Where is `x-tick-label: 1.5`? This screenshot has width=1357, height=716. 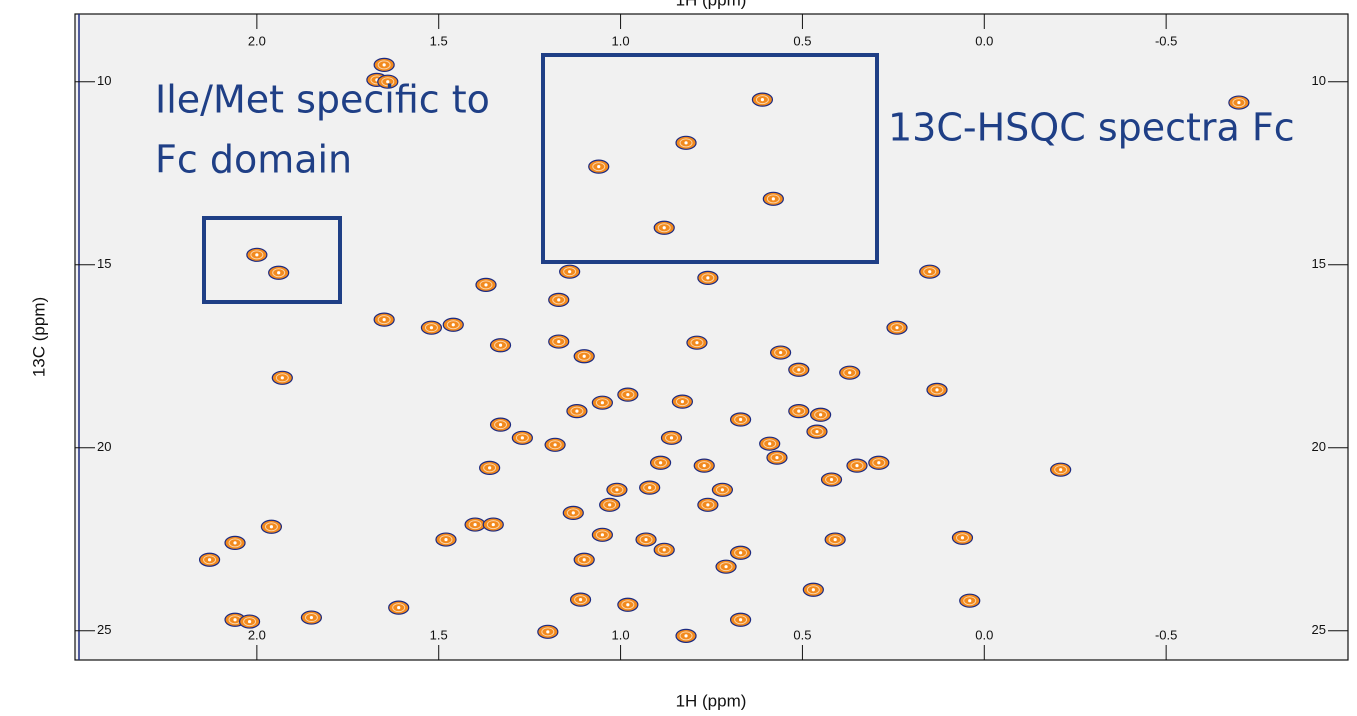 x-tick-label: 1.5 is located at coordinates (439, 40).